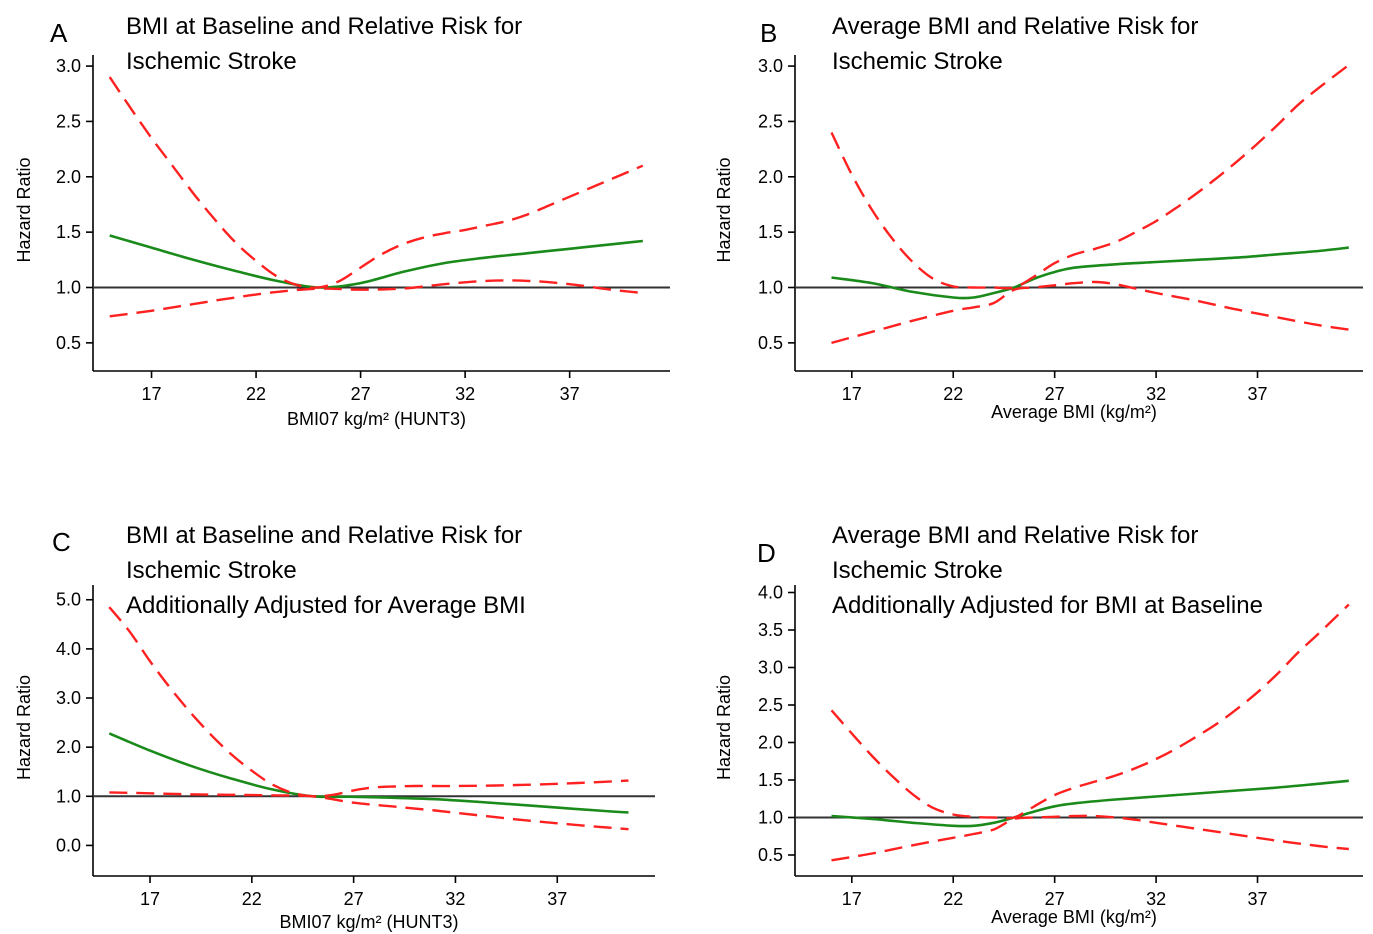  Describe the element at coordinates (59, 33) in the screenshot. I see `panel-letter: A` at that location.